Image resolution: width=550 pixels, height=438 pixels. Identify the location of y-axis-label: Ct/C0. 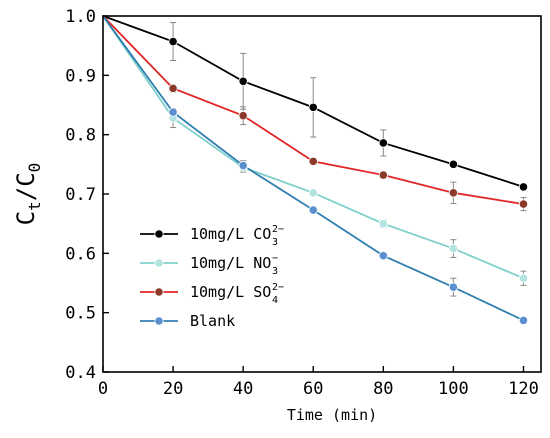
(28, 194).